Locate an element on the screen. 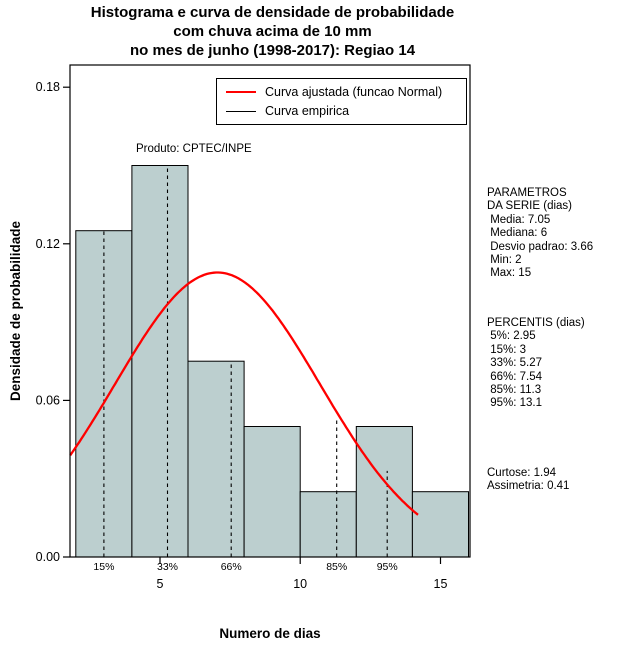 This screenshot has height=660, width=640. percentile-label: 33% is located at coordinates (167, 567).